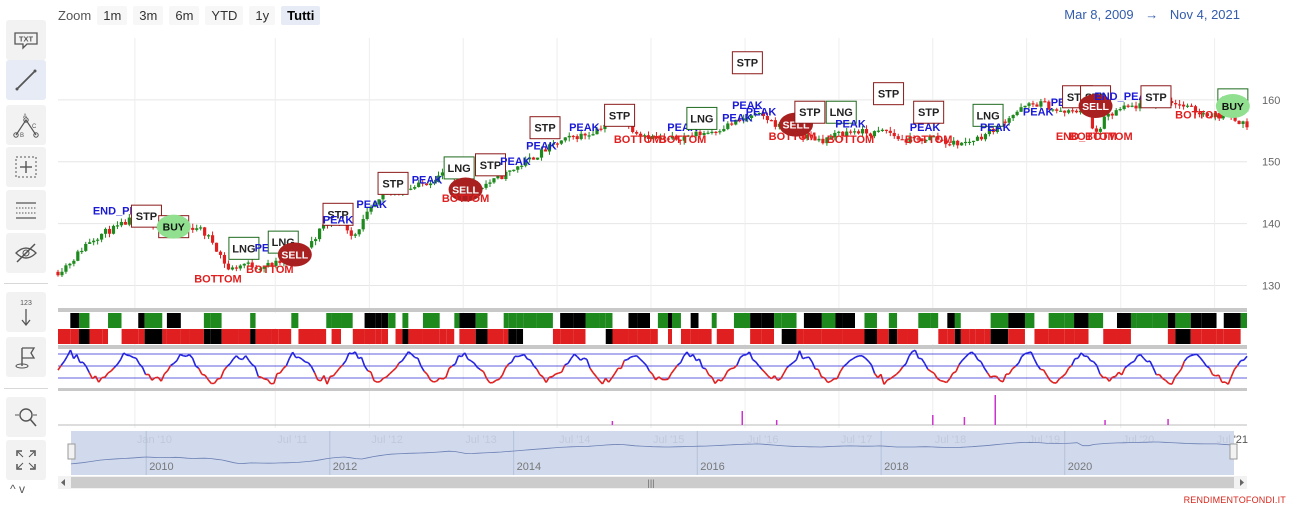 The width and height of the screenshot is (1292, 508). I want to click on flag-tool, so click(26, 357).